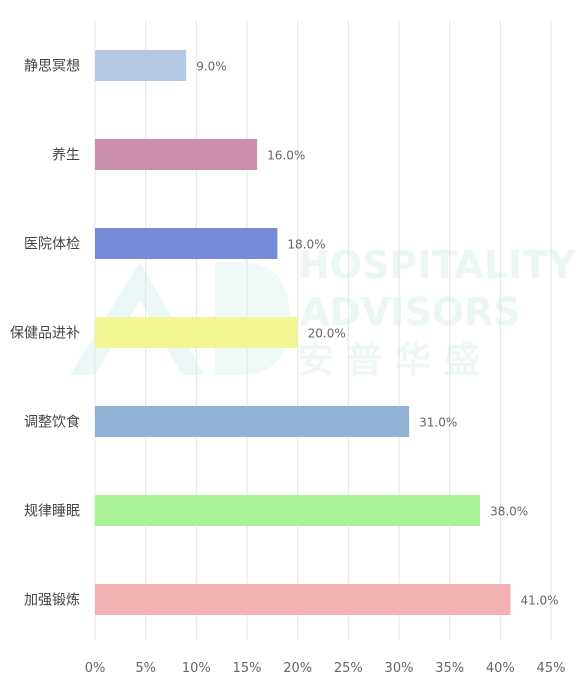  What do you see at coordinates (52, 422) in the screenshot?
I see `category-label: 调整饮食` at bounding box center [52, 422].